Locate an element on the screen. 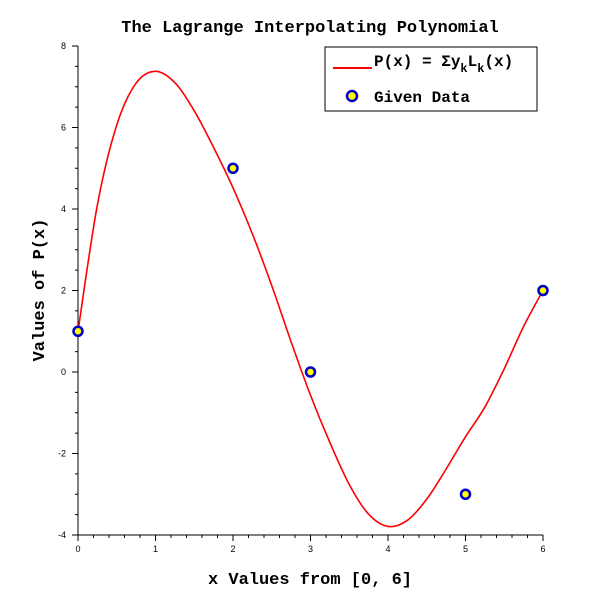 The image size is (600, 600). legend: P(x) = ΣykLk(x) Given Data is located at coordinates (431, 79).